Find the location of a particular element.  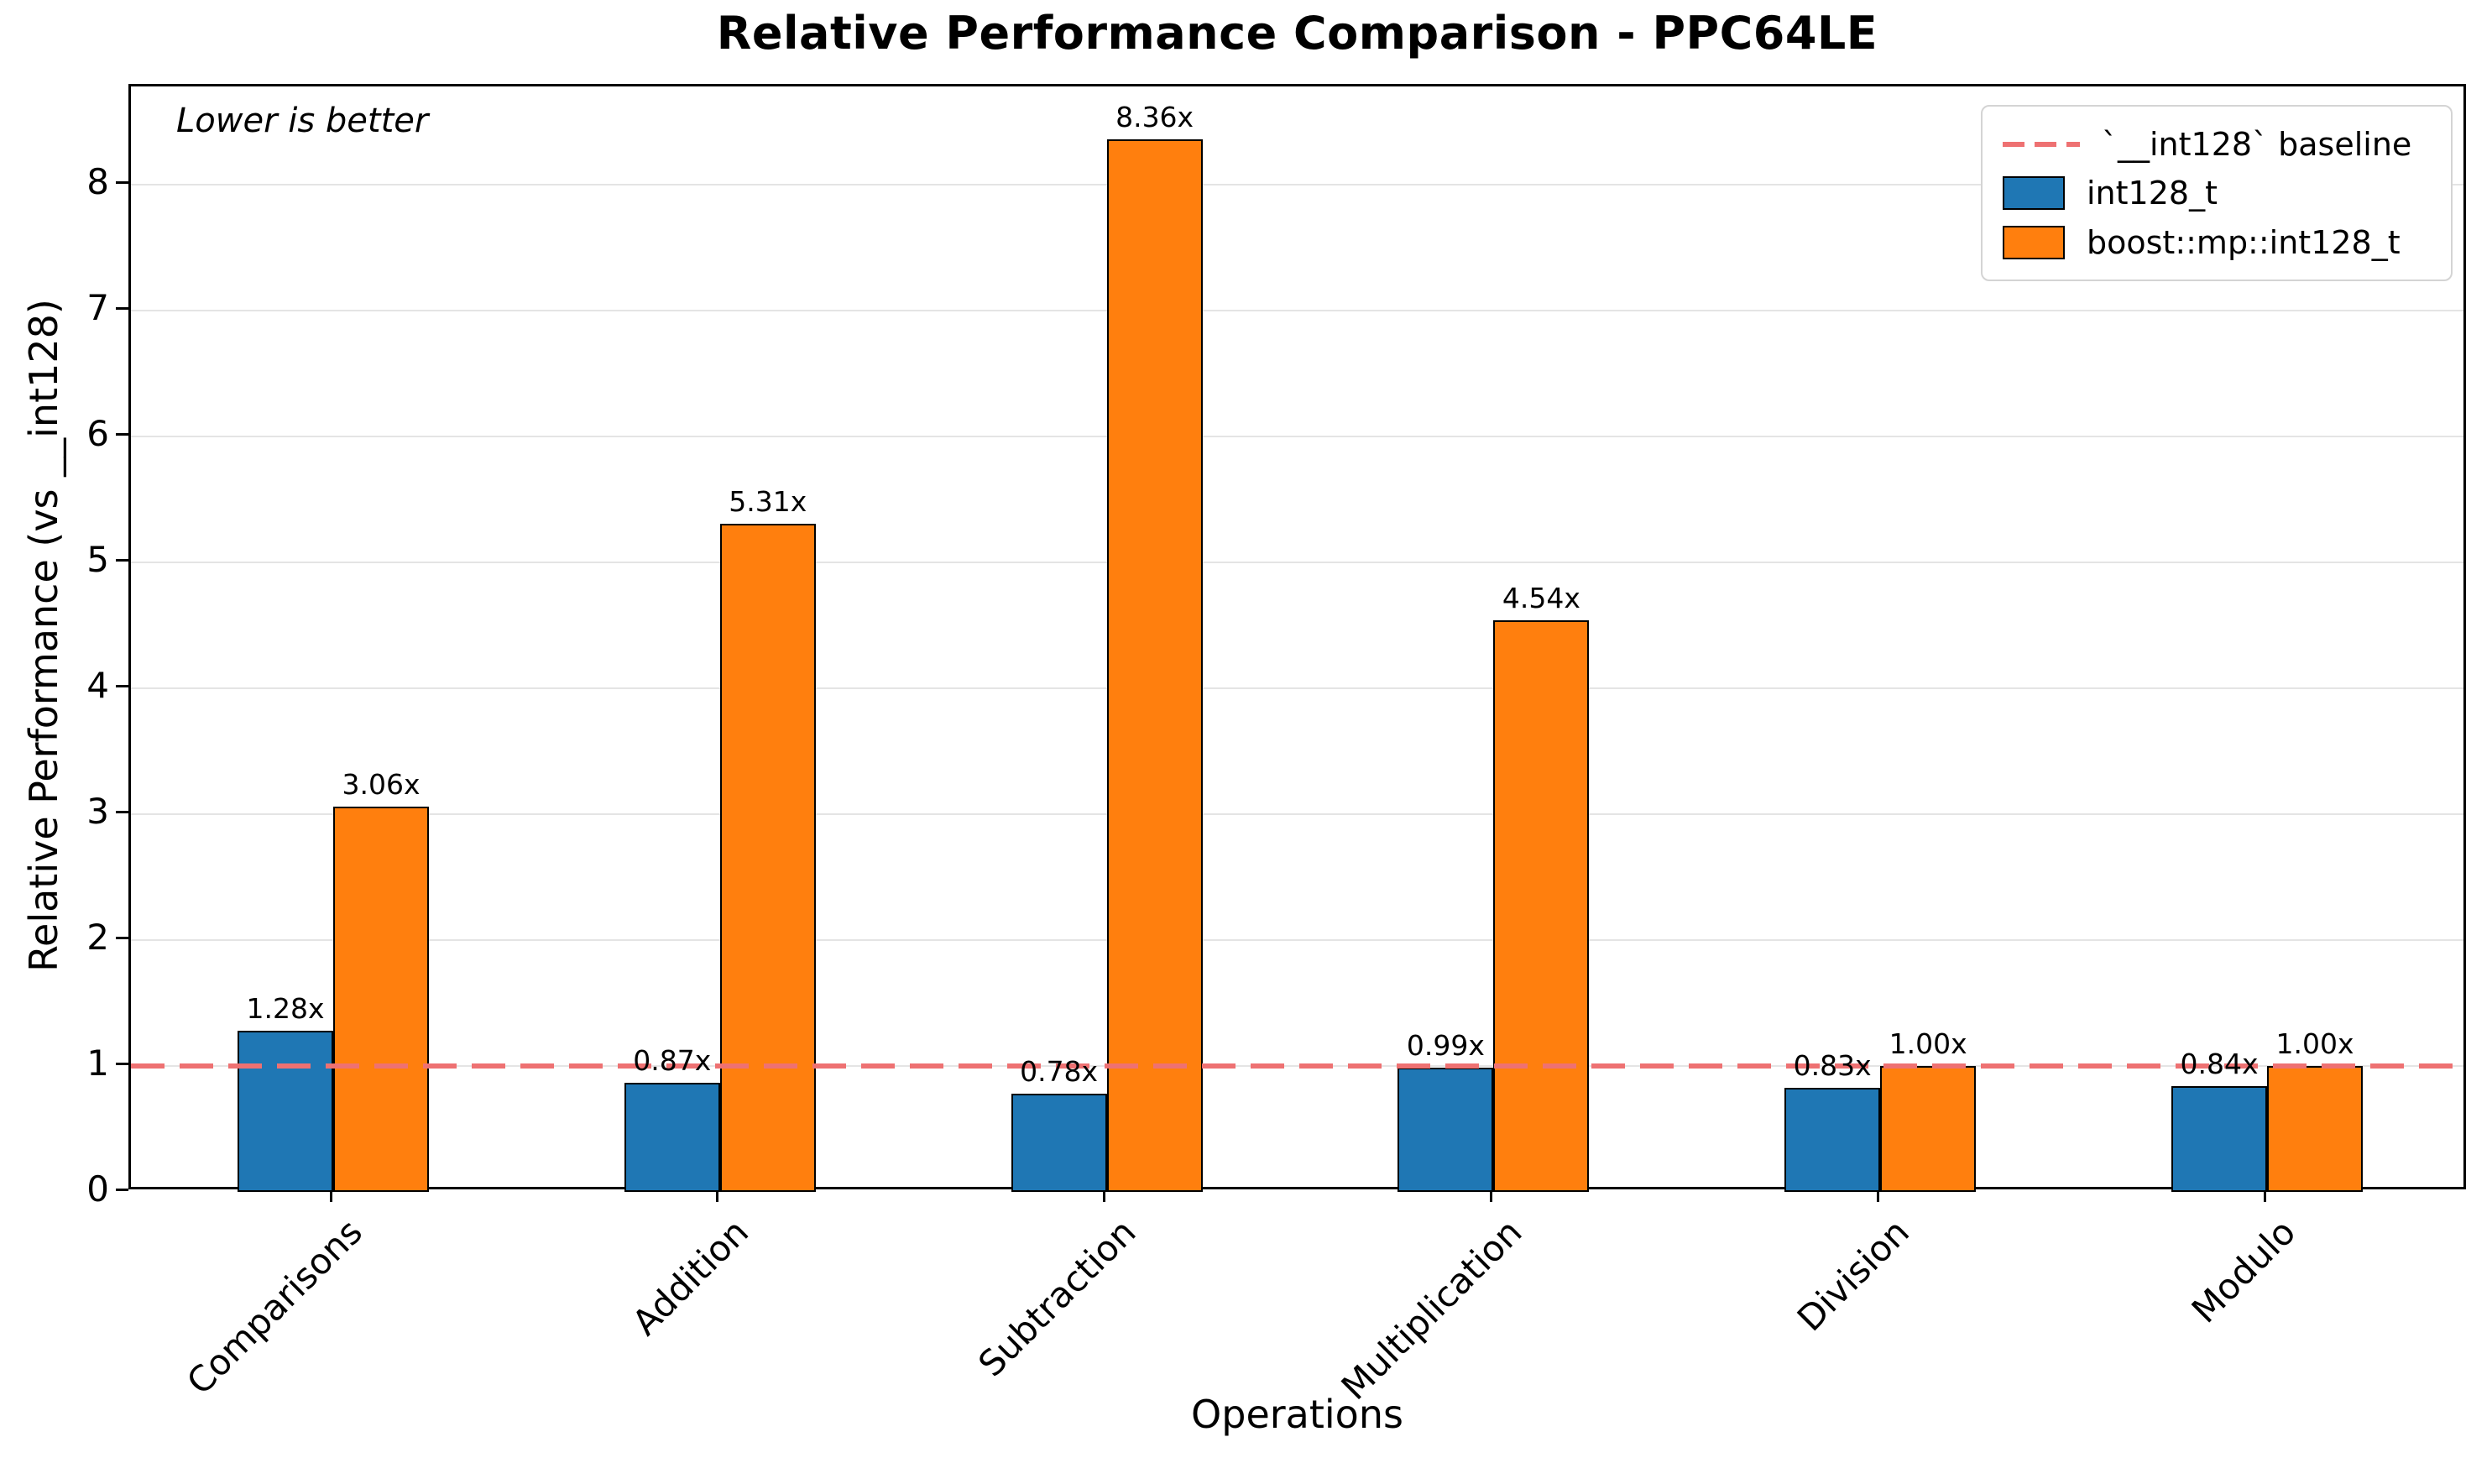

bar-boost::mp::int128_t-comparisons is located at coordinates (381, 999).